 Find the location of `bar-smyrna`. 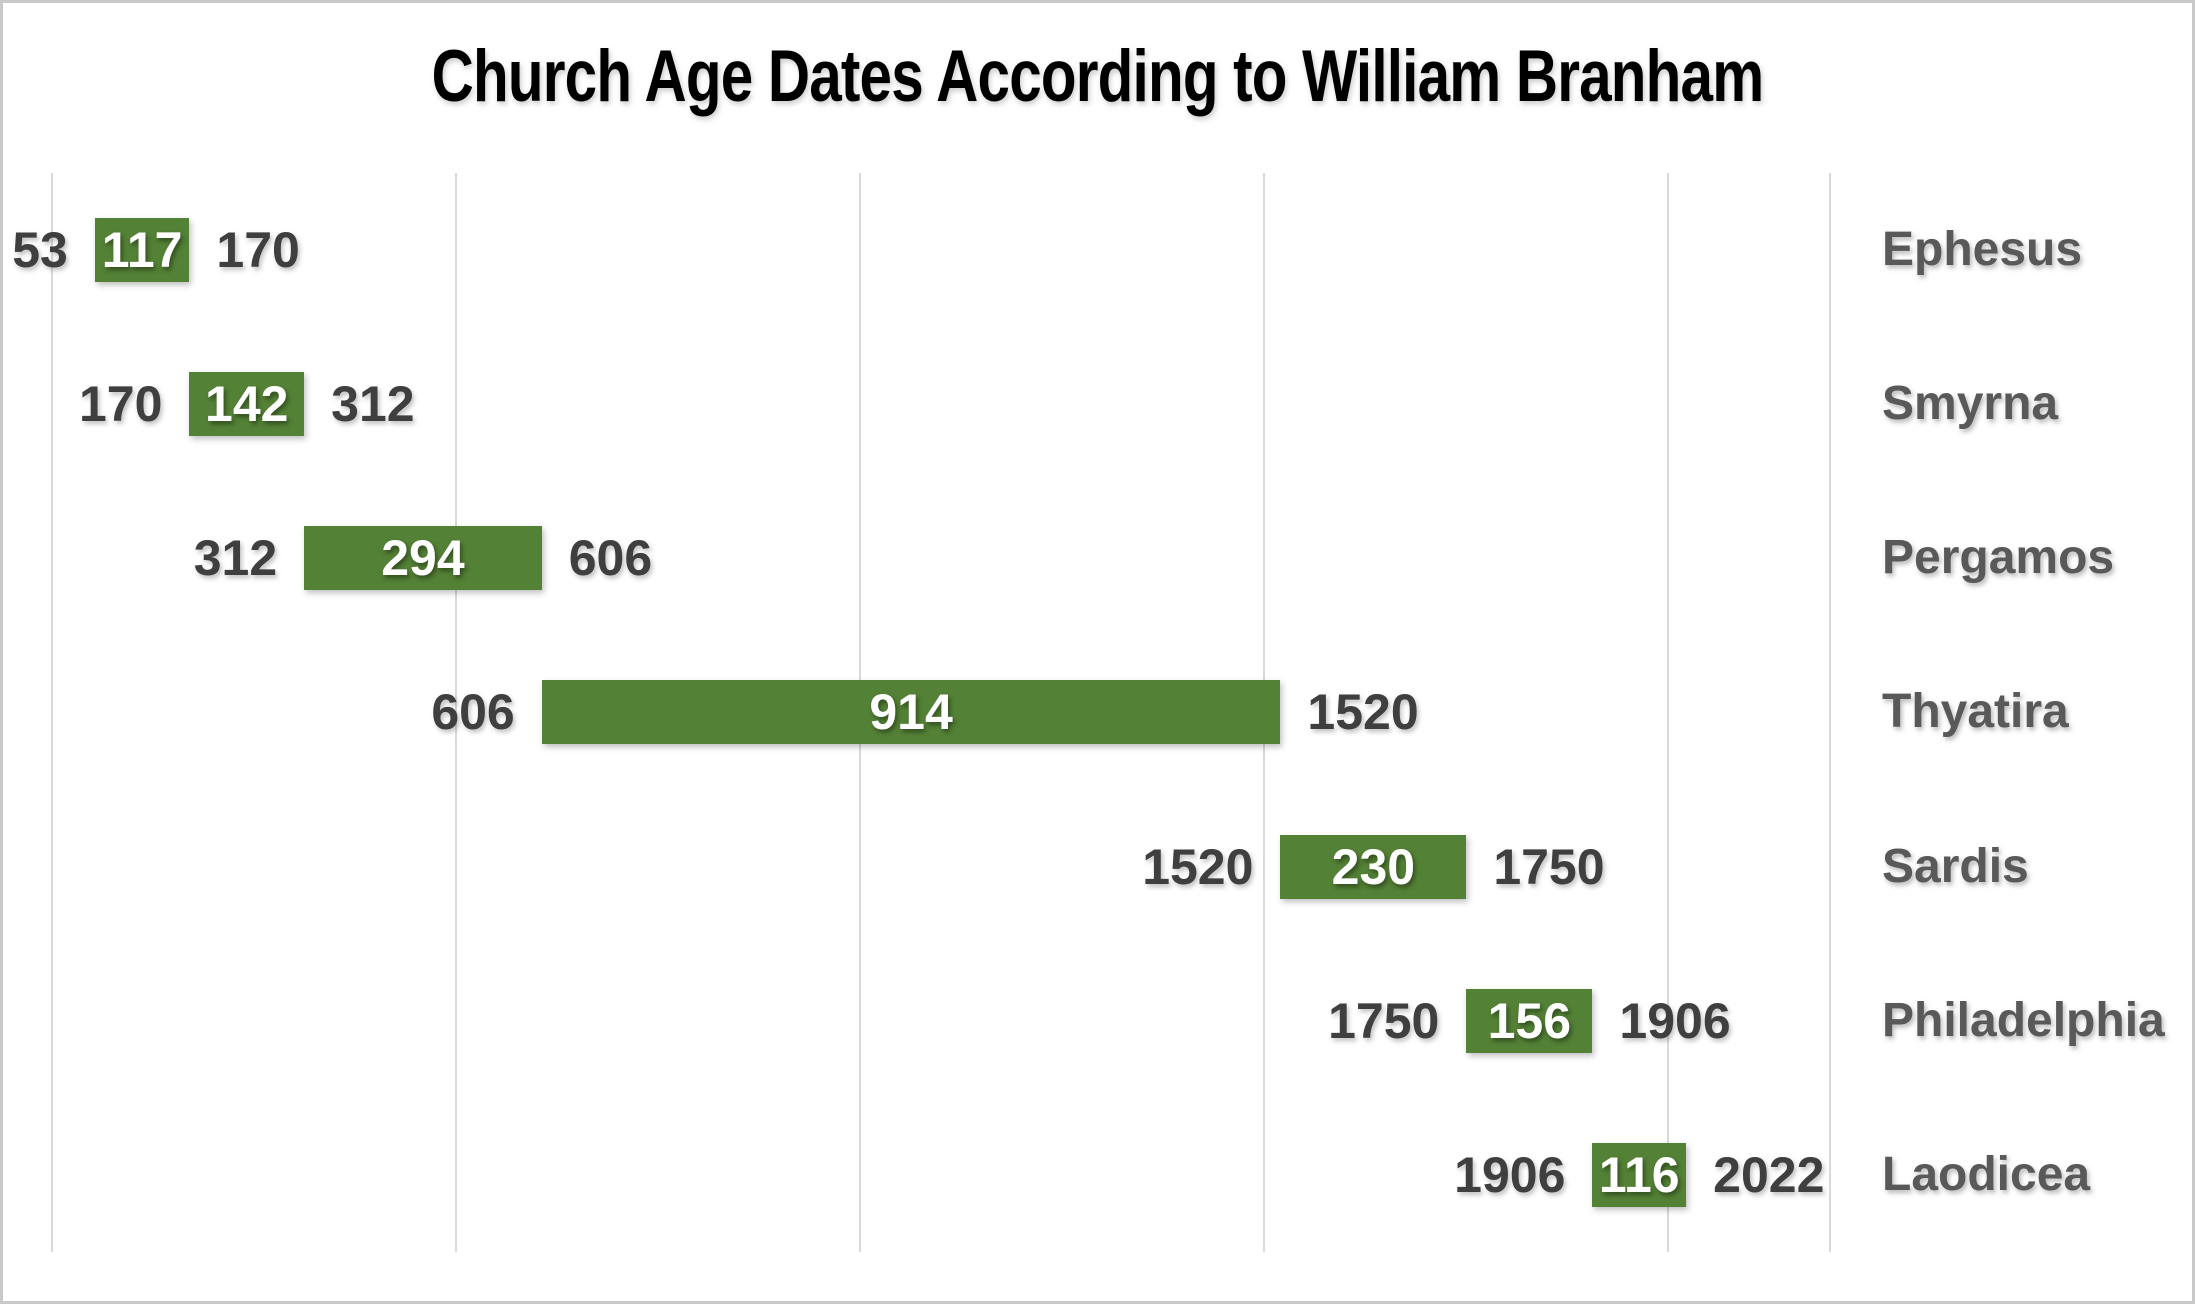

bar-smyrna is located at coordinates (247, 404).